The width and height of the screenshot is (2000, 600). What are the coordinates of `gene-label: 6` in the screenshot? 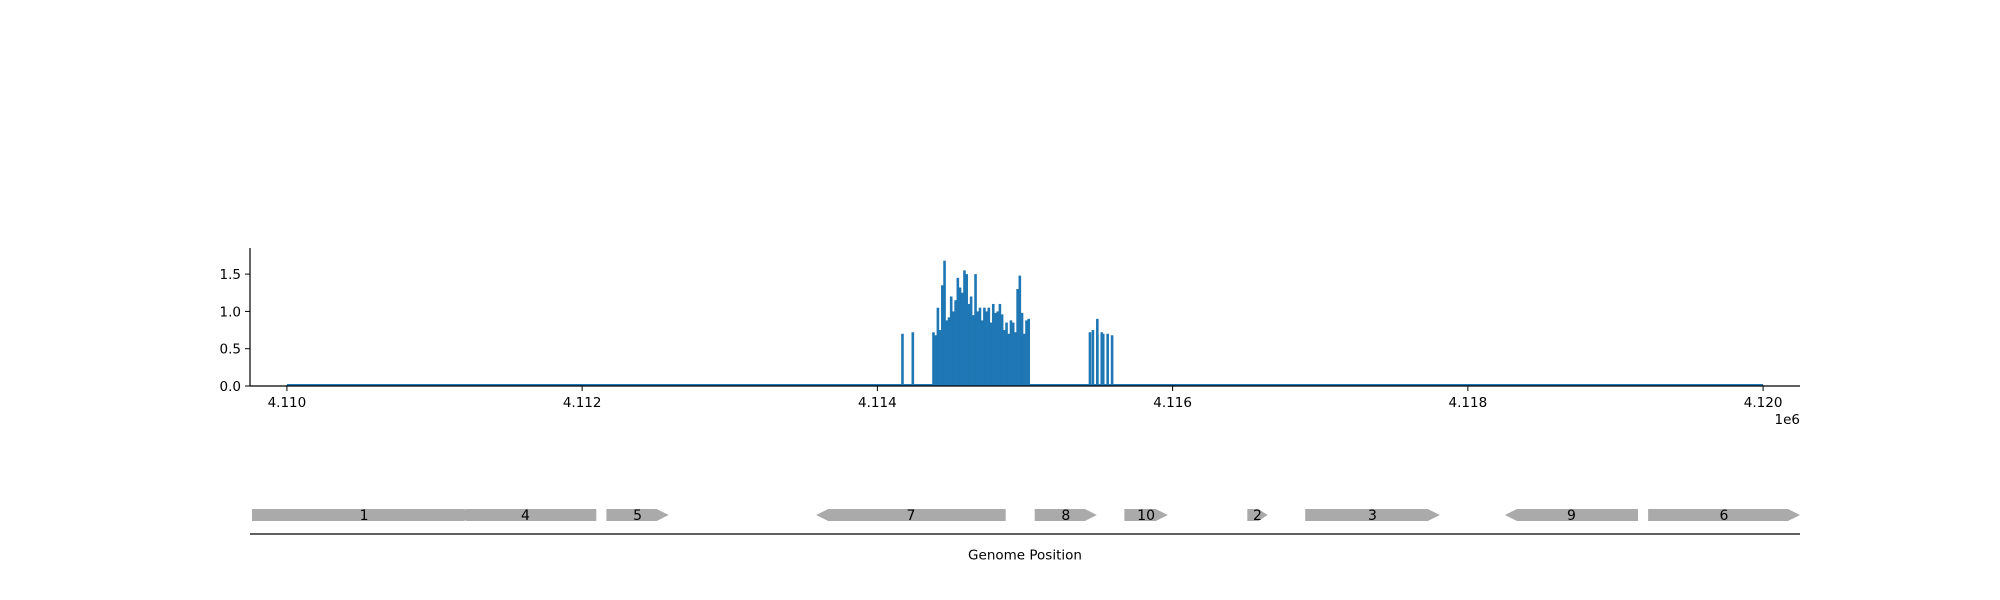 It's located at (1724, 516).